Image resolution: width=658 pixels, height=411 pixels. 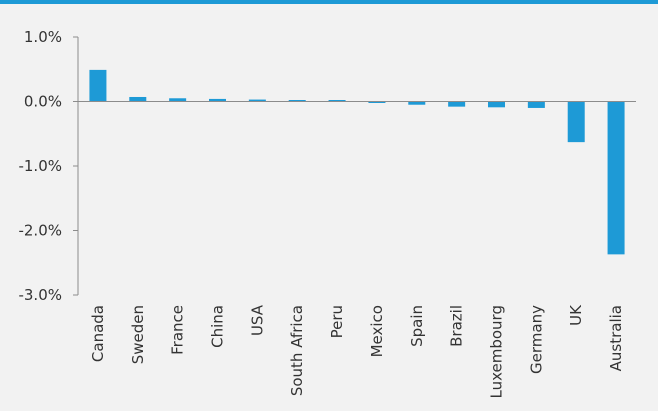 I want to click on y-tick-label: 1.0%, so click(x=43, y=37).